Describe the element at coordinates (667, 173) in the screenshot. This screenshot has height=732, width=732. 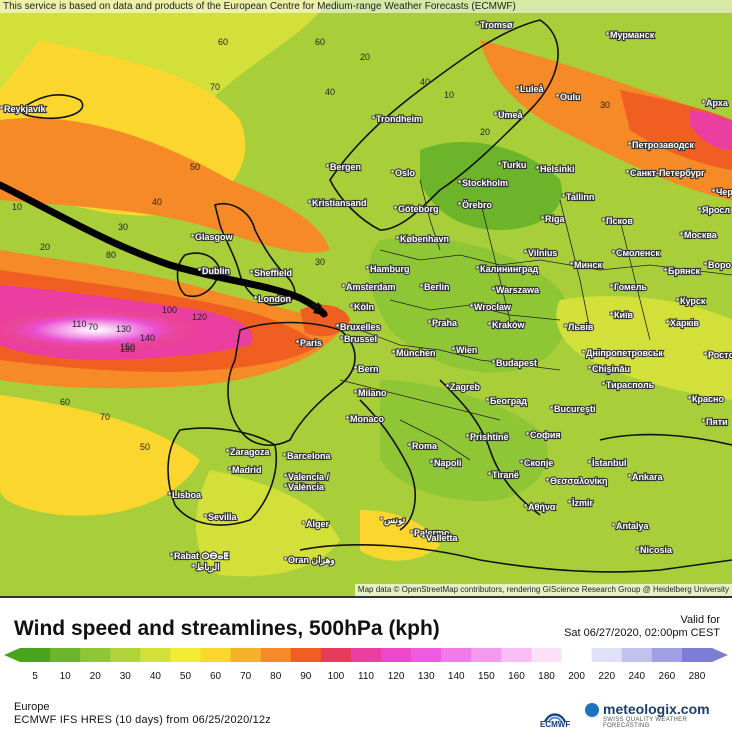
I see `city-label: Санкт-Петербург` at that location.